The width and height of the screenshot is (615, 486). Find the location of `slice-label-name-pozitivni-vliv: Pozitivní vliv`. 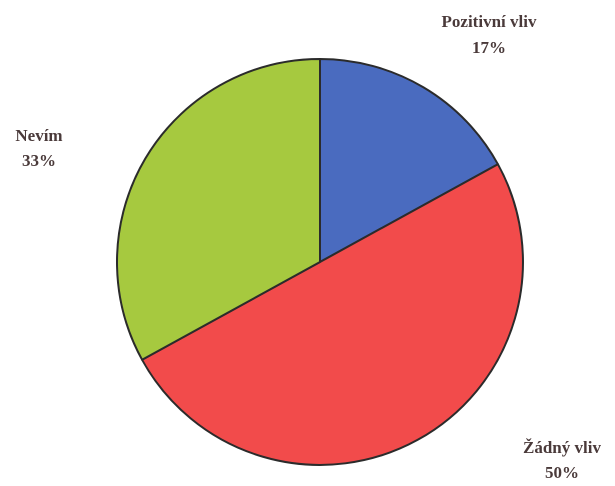

slice-label-name-pozitivni-vliv: Pozitivní vliv is located at coordinates (489, 21).